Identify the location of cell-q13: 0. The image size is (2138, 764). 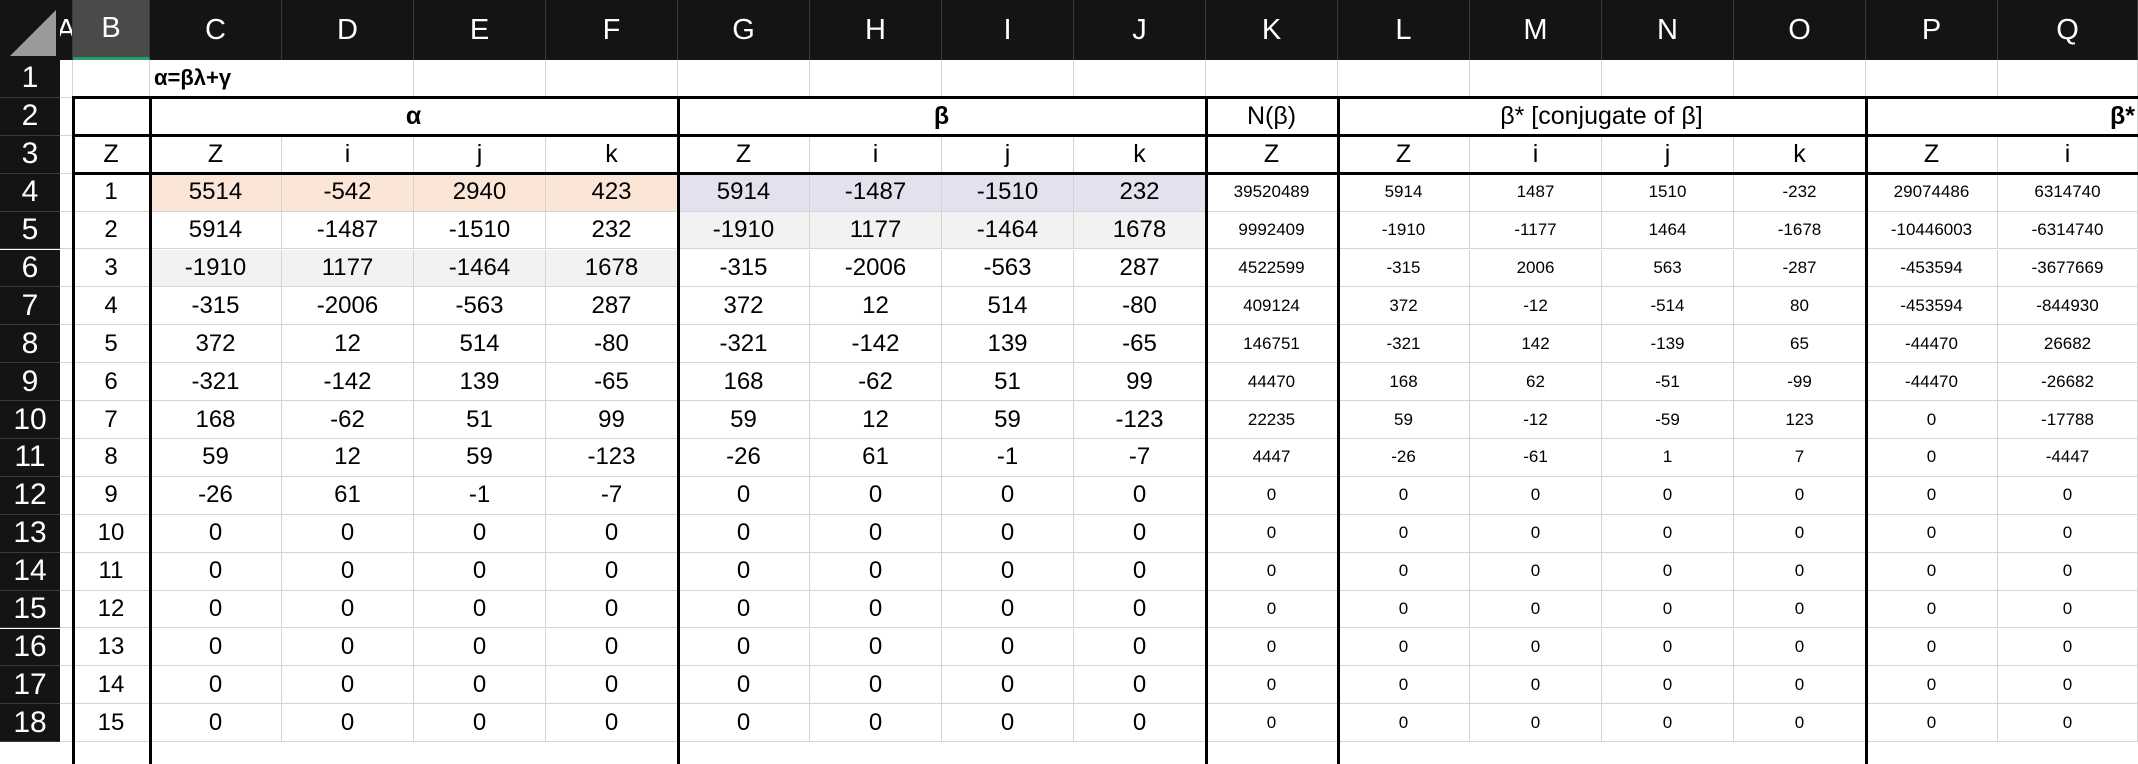
(2068, 533).